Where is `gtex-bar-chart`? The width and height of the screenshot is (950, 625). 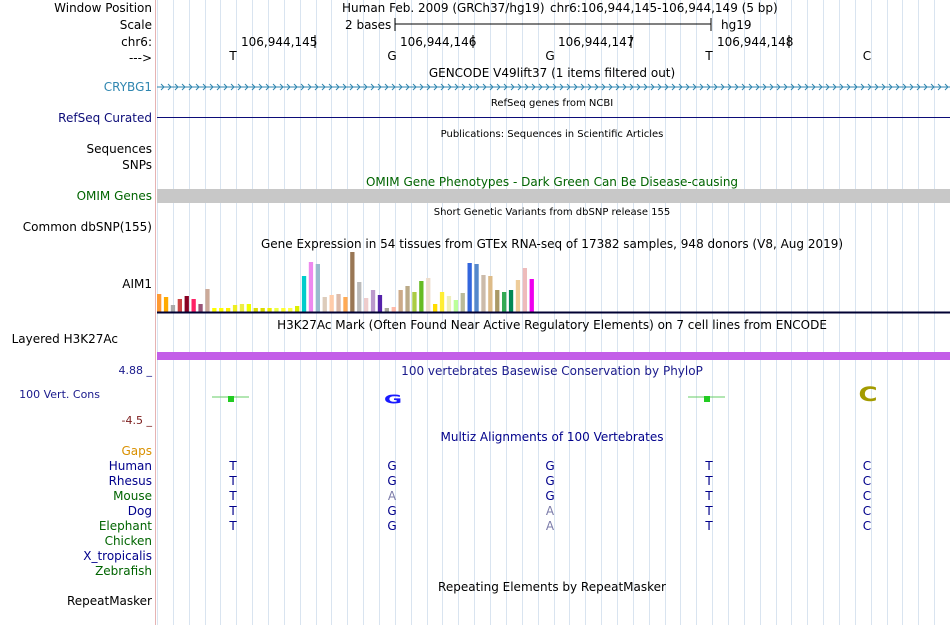
gtex-bar-chart is located at coordinates (553, 282).